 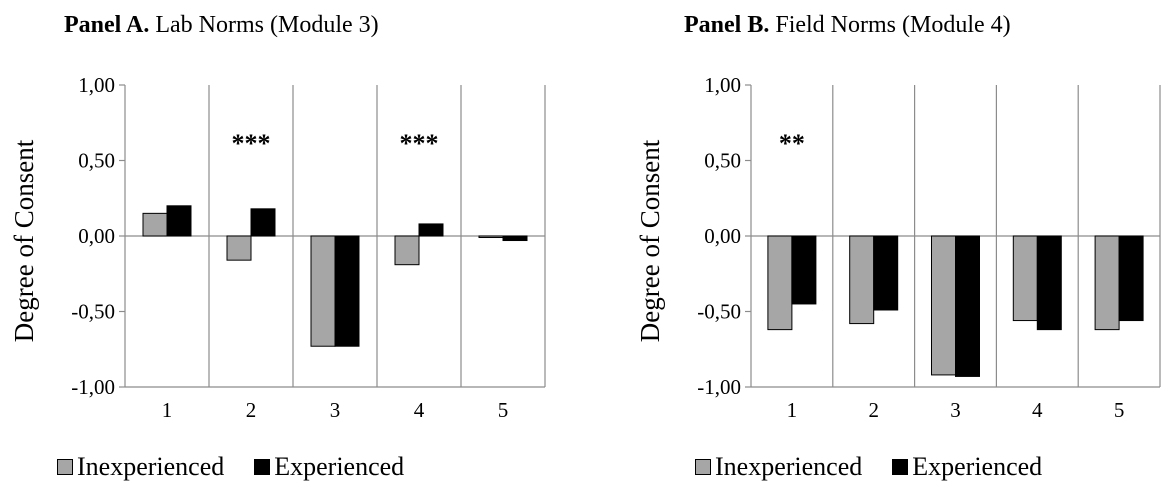 I want to click on chart-title: Panel A. Lab Norms (Module 3), so click(x=221, y=25).